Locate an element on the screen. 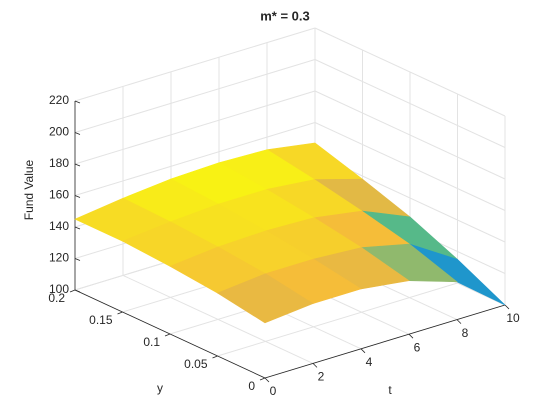  x-tick-label: 8 is located at coordinates (465, 333).